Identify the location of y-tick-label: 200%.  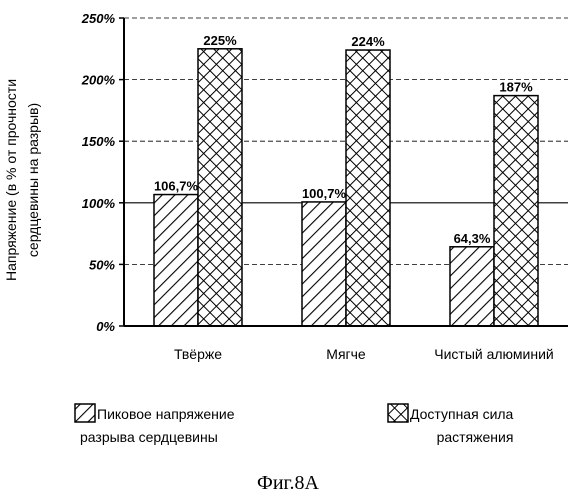
(98, 80).